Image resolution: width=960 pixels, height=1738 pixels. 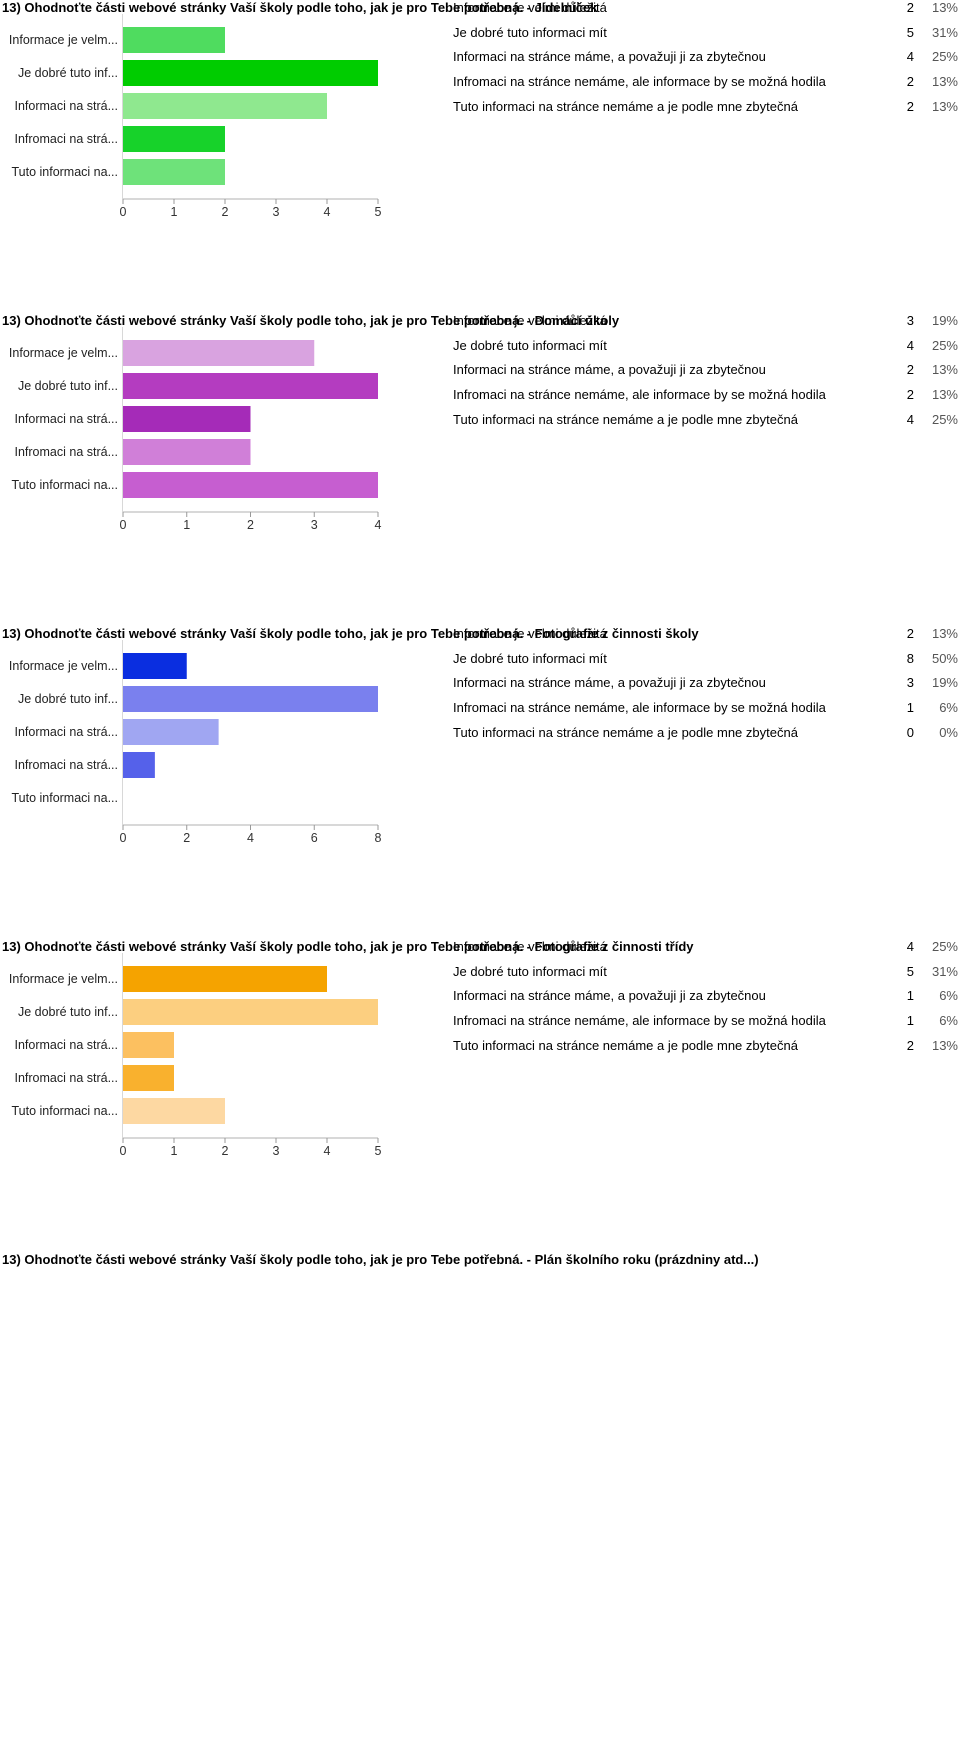 I want to click on answer-row: Je dobré tuto informaci mít 5 31%, so click(x=705, y=972).